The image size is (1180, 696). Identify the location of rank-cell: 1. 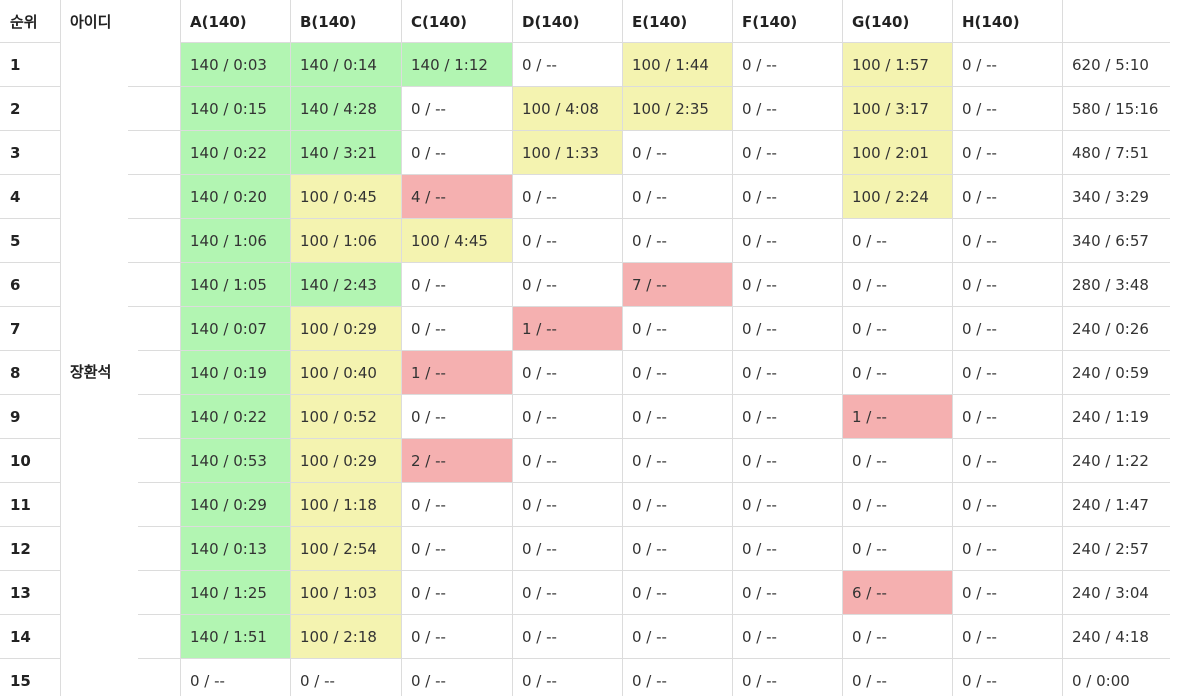
(30, 64).